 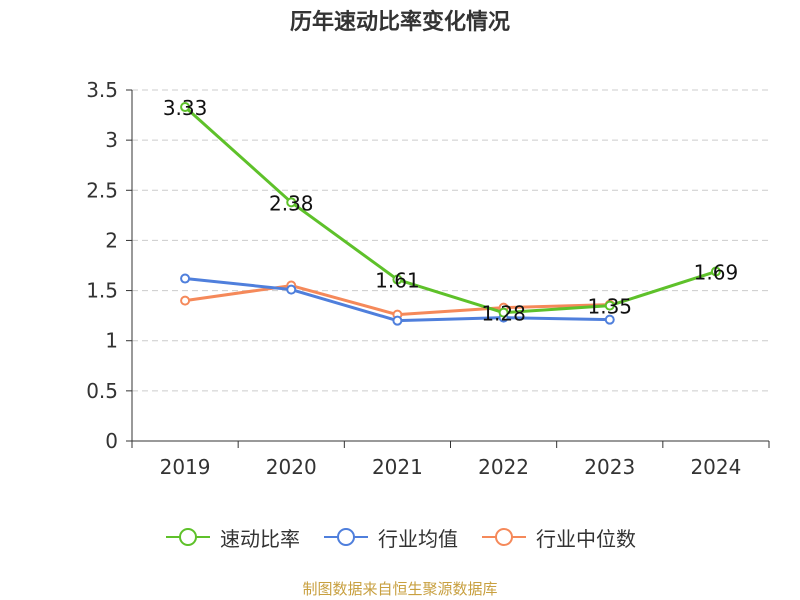 What do you see at coordinates (397, 467) in the screenshot?
I see `x-tick-label: 2021` at bounding box center [397, 467].